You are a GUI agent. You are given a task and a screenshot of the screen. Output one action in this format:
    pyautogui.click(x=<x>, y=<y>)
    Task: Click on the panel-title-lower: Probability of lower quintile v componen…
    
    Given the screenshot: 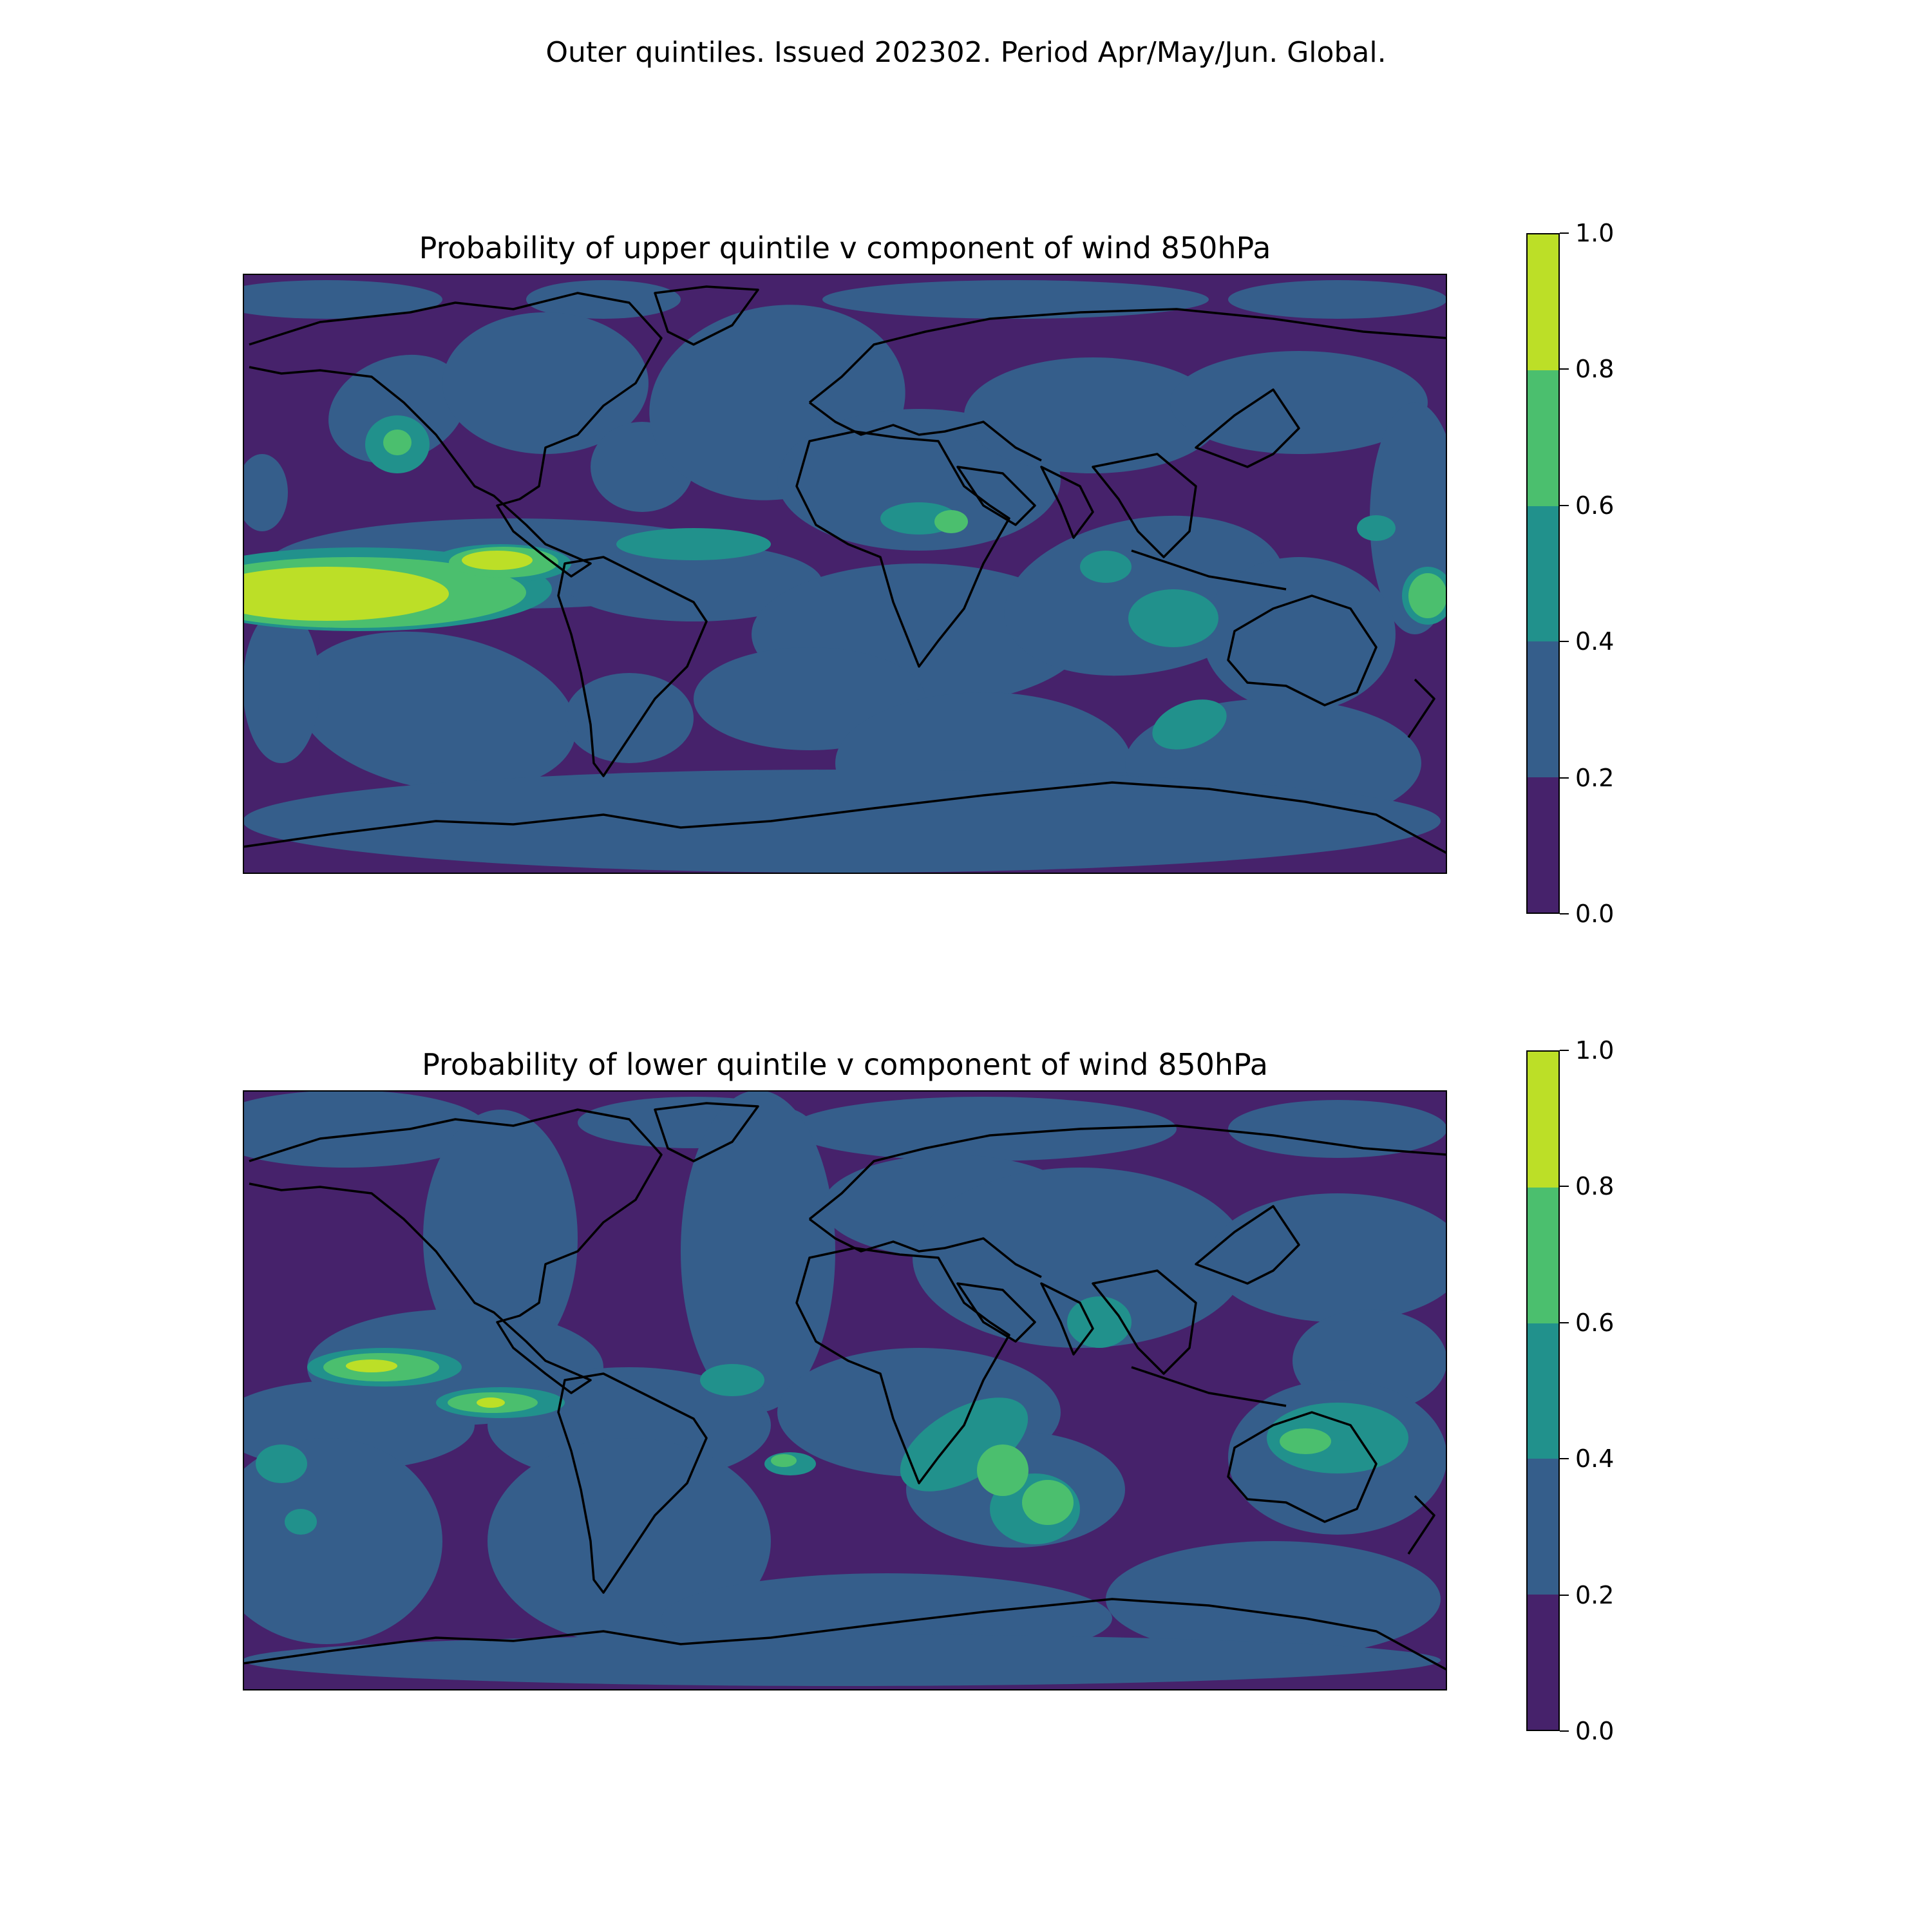 What is the action you would take?
    pyautogui.click(x=845, y=1064)
    